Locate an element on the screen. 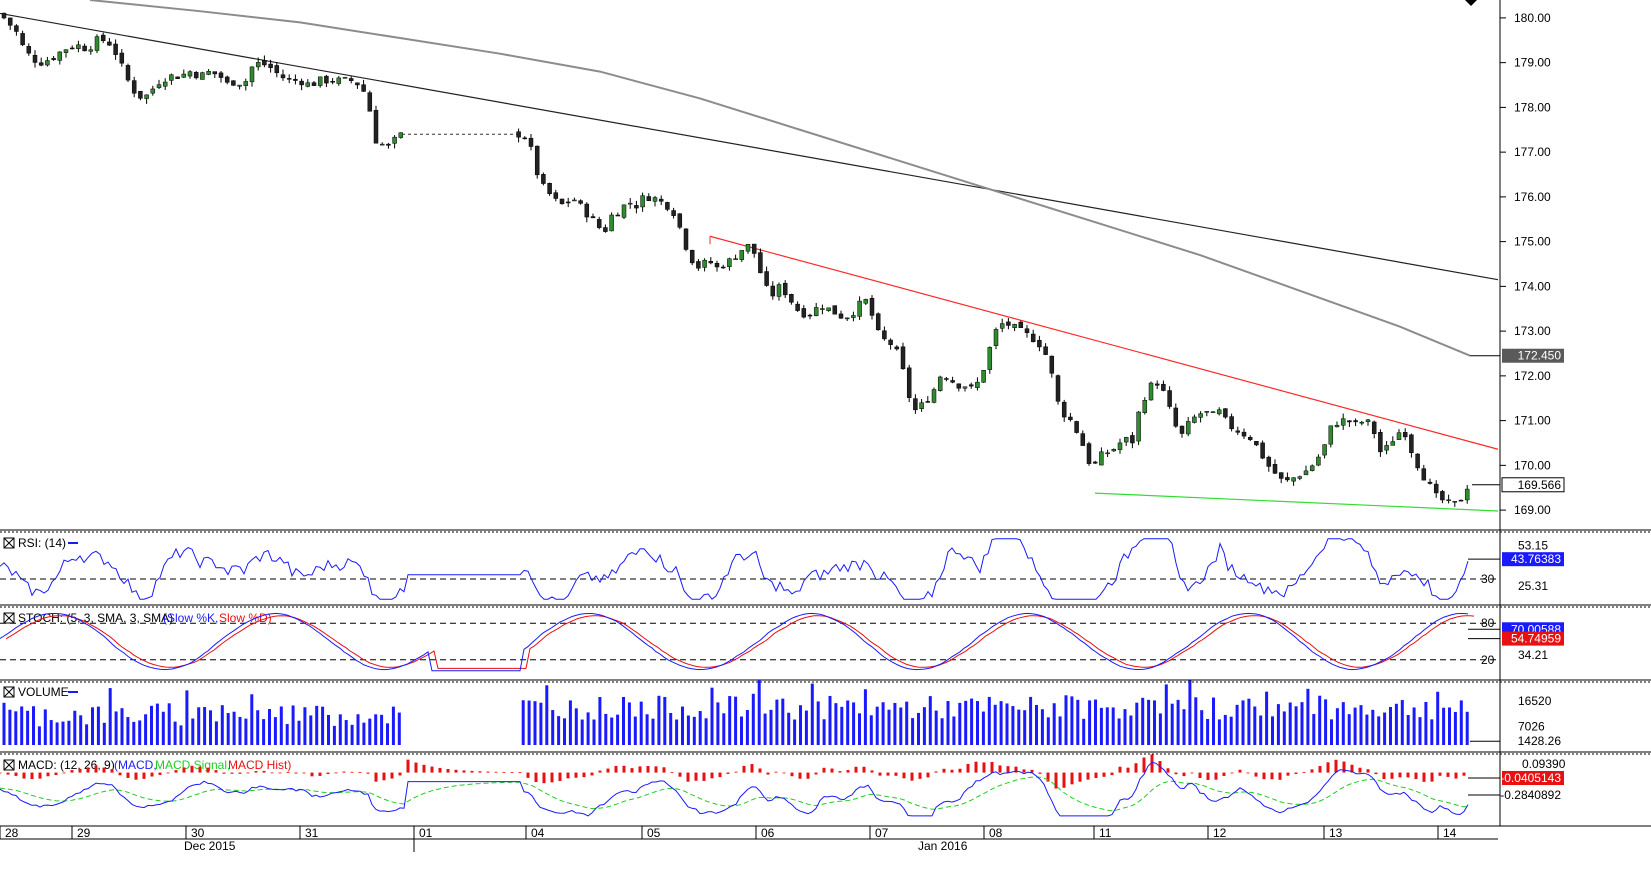 The width and height of the screenshot is (1651, 895). resistance-line is located at coordinates (1104, 342).